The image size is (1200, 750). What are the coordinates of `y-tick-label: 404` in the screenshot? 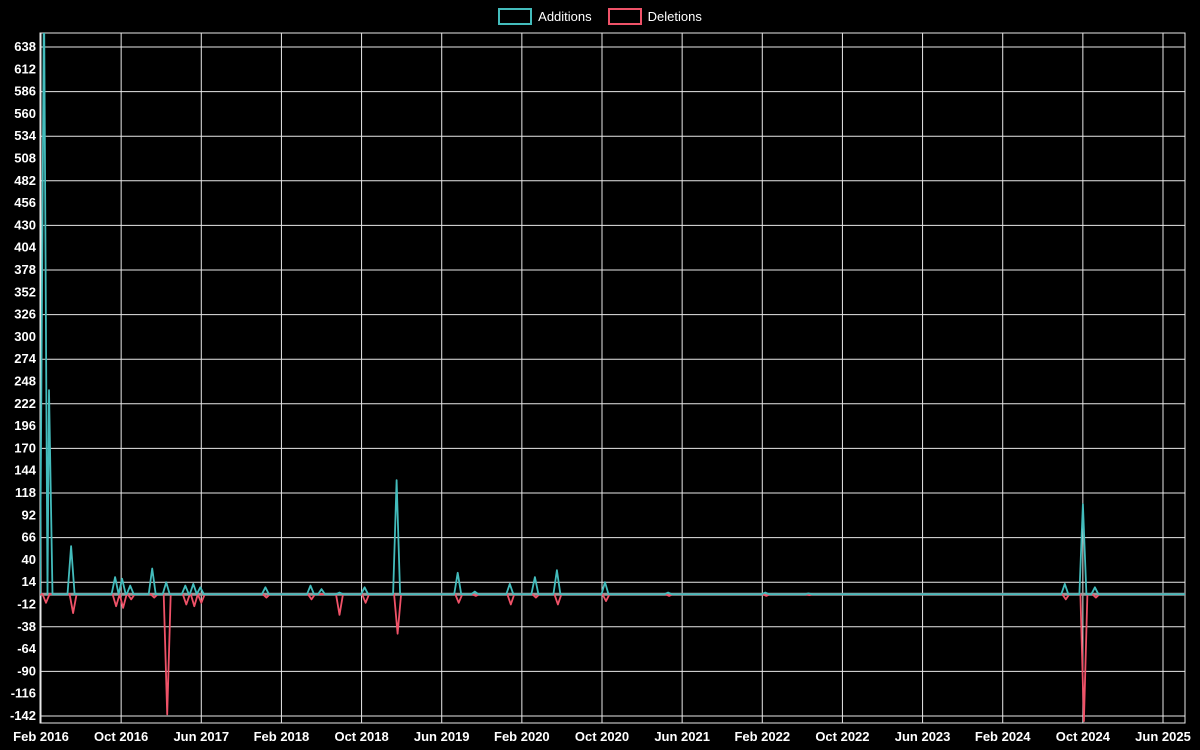 It's located at (25, 247).